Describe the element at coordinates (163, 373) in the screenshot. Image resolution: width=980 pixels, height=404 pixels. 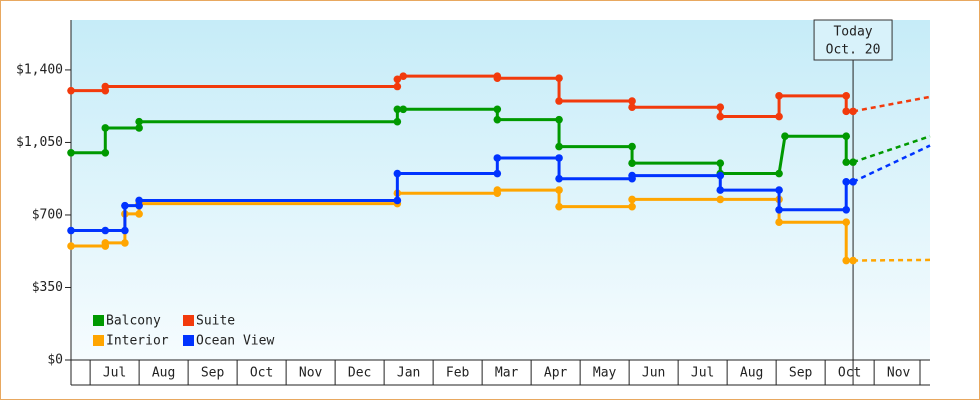
I see `x-tick-label: Aug` at that location.